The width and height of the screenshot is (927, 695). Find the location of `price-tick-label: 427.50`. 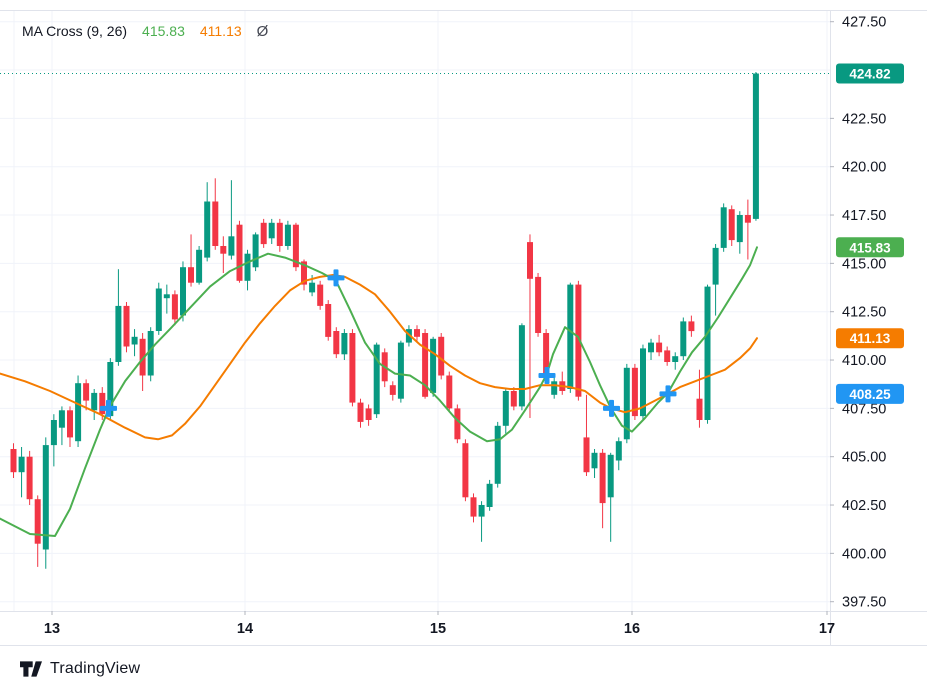

price-tick-label: 427.50 is located at coordinates (864, 23).